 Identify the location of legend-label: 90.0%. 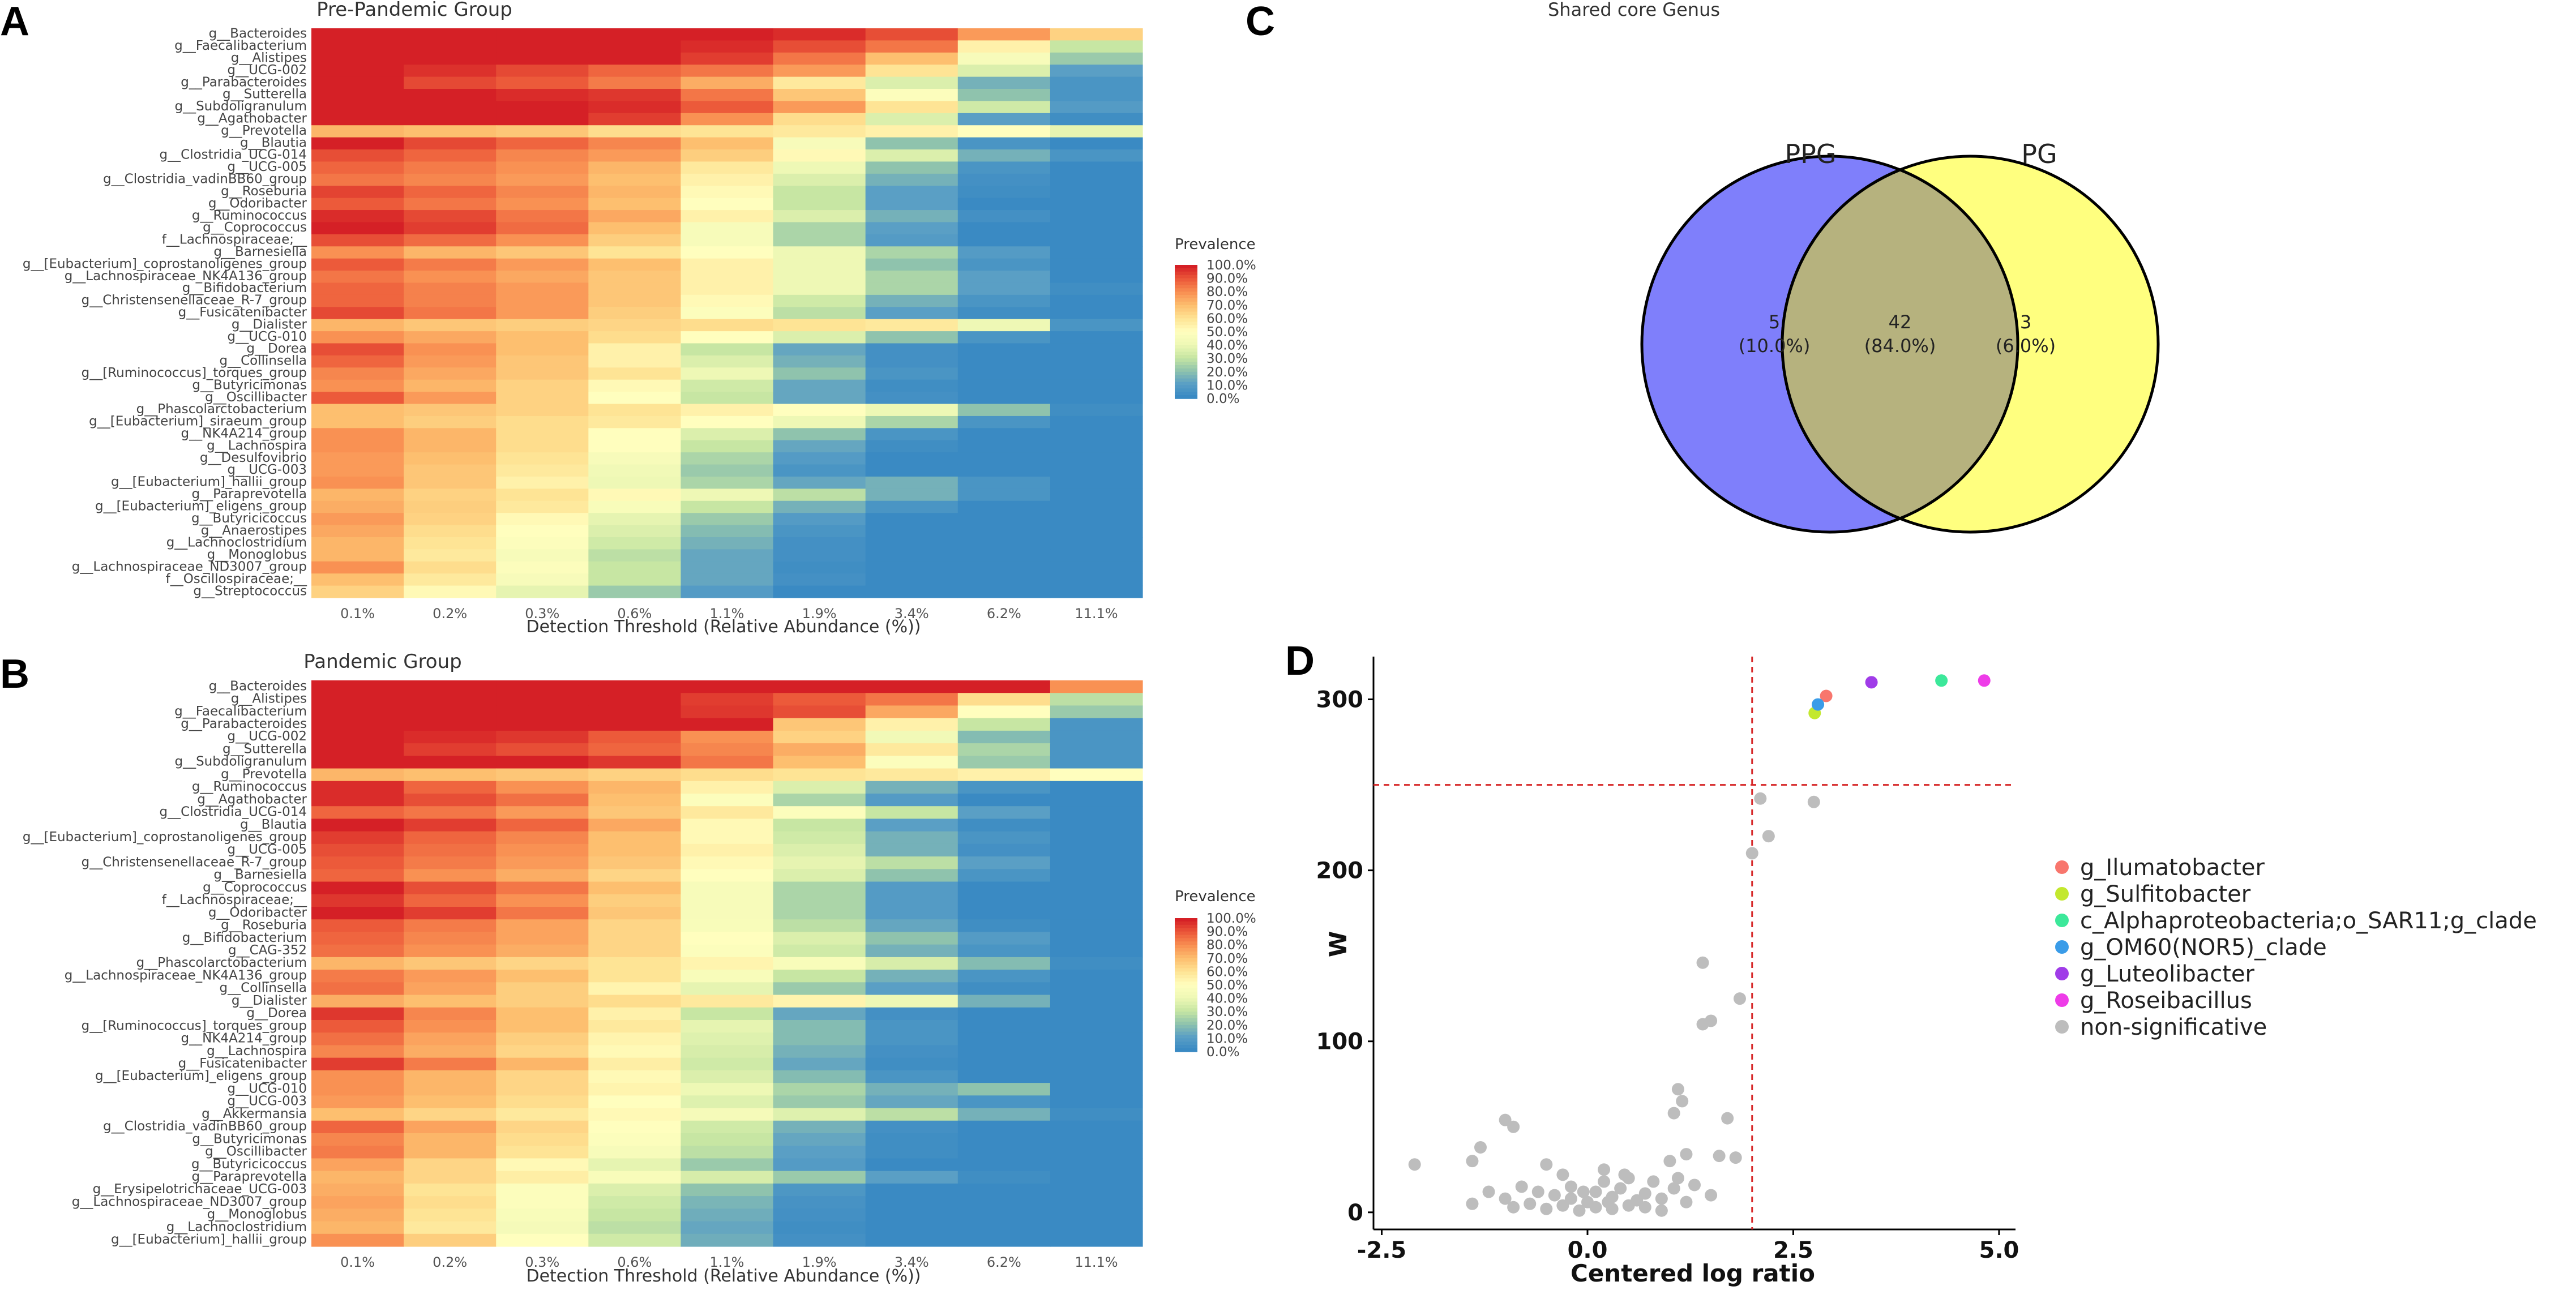
(1227, 279).